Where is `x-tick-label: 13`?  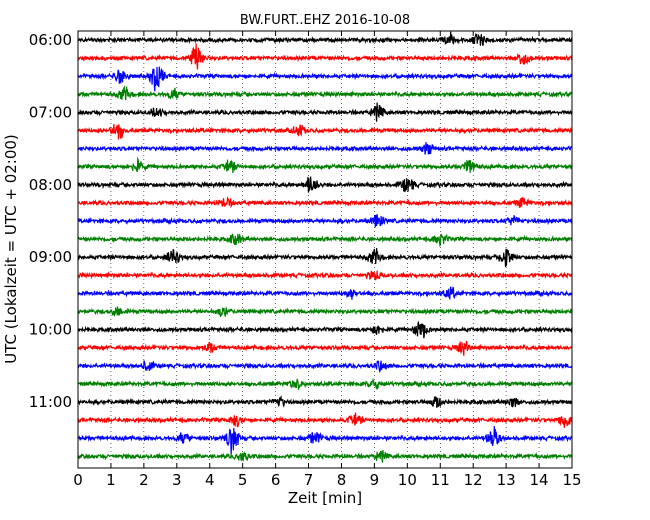
x-tick-label: 13 is located at coordinates (506, 480).